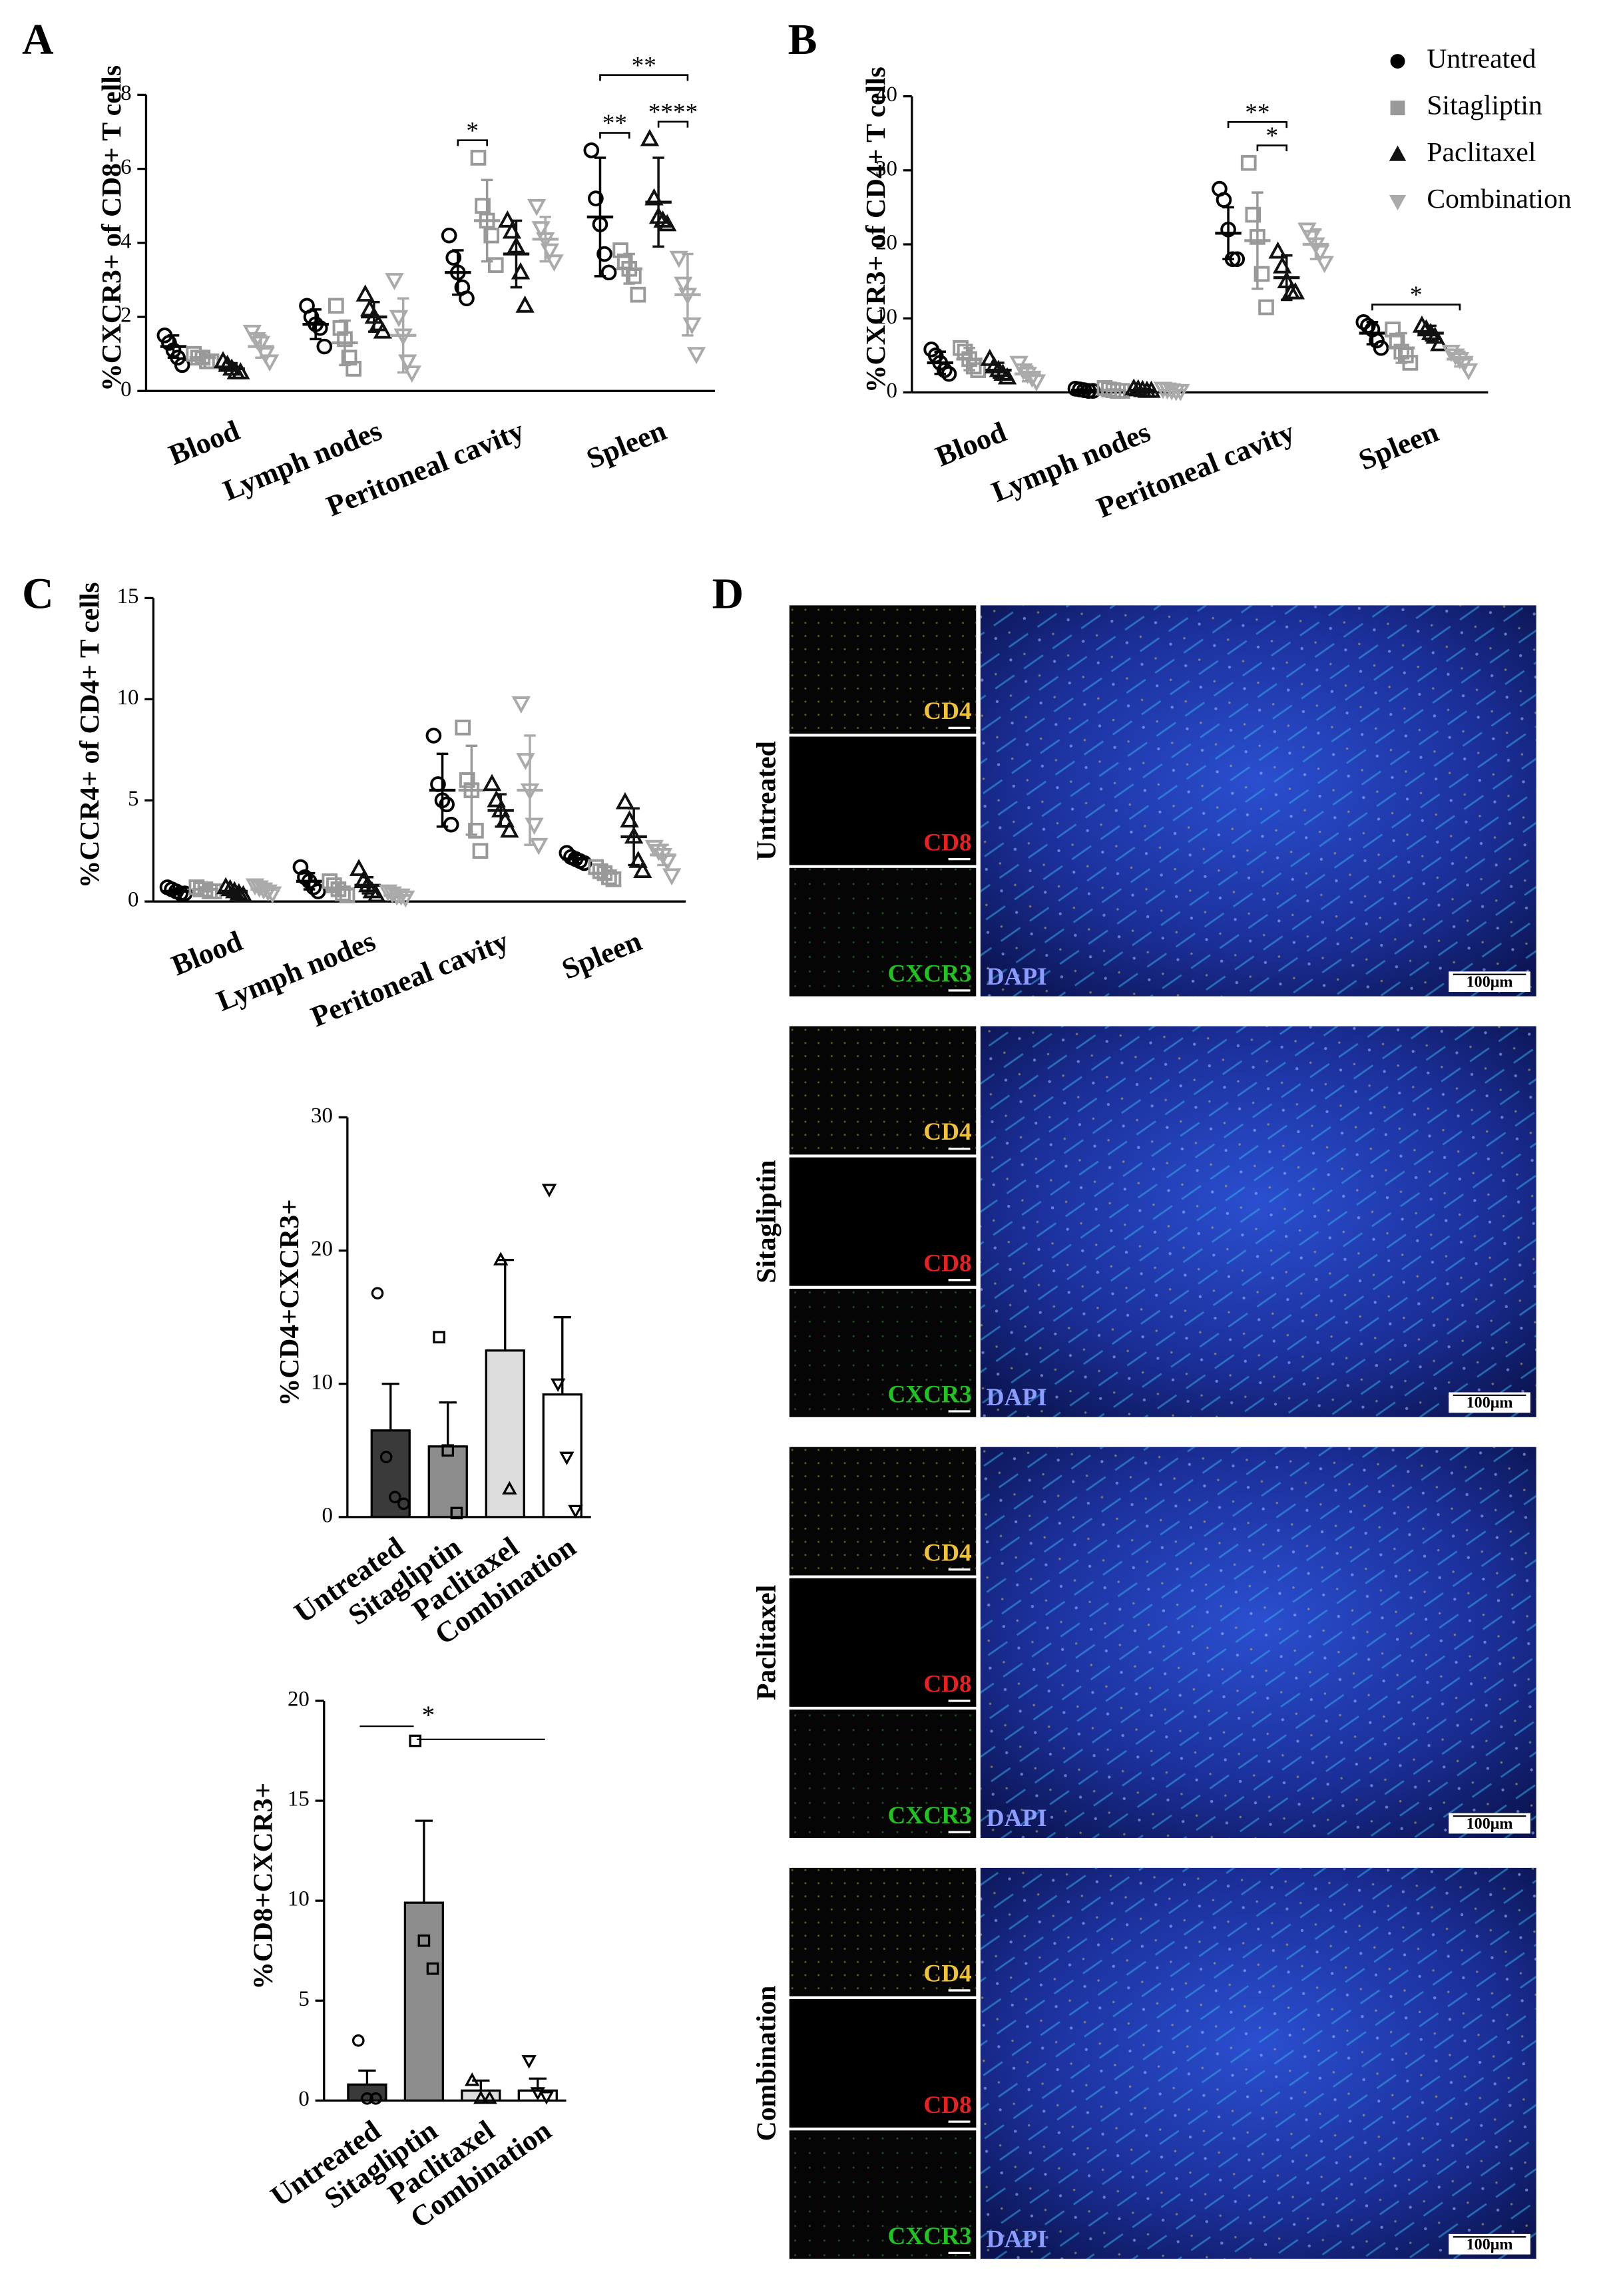 This screenshot has height=2296, width=1605. What do you see at coordinates (1485, 106) in the screenshot?
I see `legend-label: Sitagliptin` at bounding box center [1485, 106].